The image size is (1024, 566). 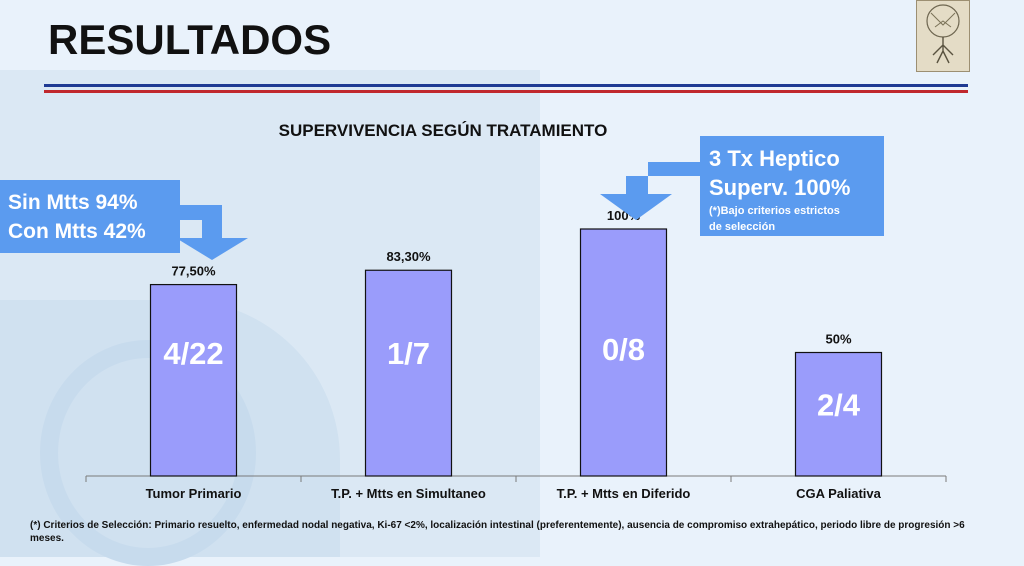 What do you see at coordinates (943, 36) in the screenshot?
I see `tree-logo-icon` at bounding box center [943, 36].